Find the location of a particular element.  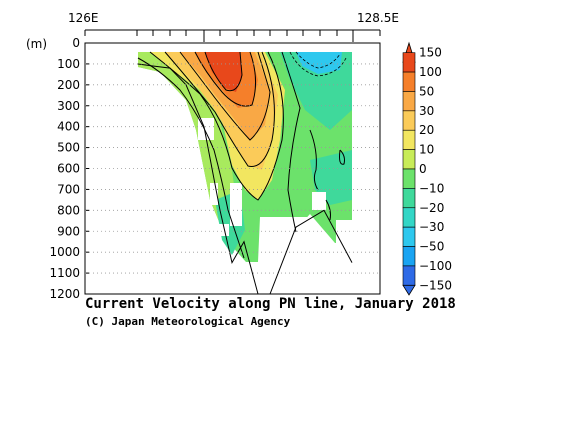

y-tick-label: 1100 is located at coordinates (64, 273).